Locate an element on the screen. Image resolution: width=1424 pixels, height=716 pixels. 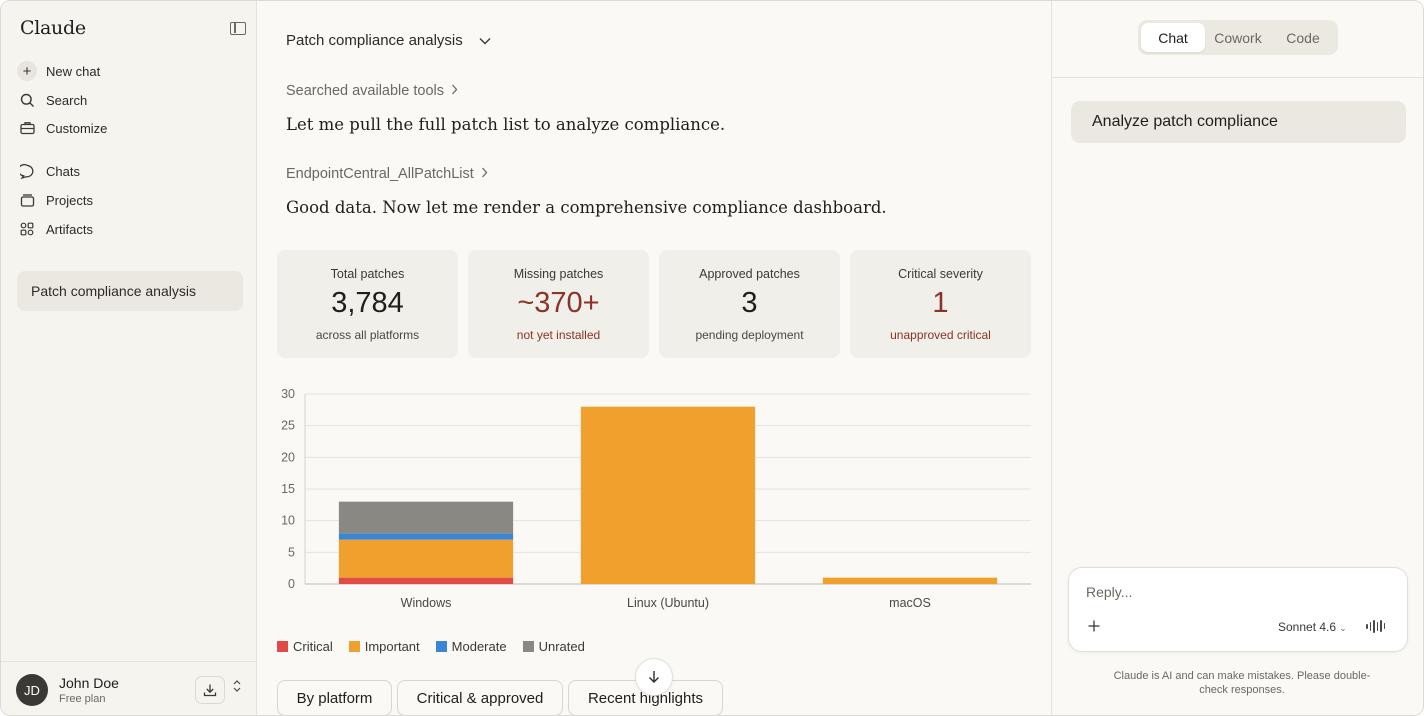
tool-call-label-2: EndpointCentral_AllPatchList is located at coordinates (380, 174).